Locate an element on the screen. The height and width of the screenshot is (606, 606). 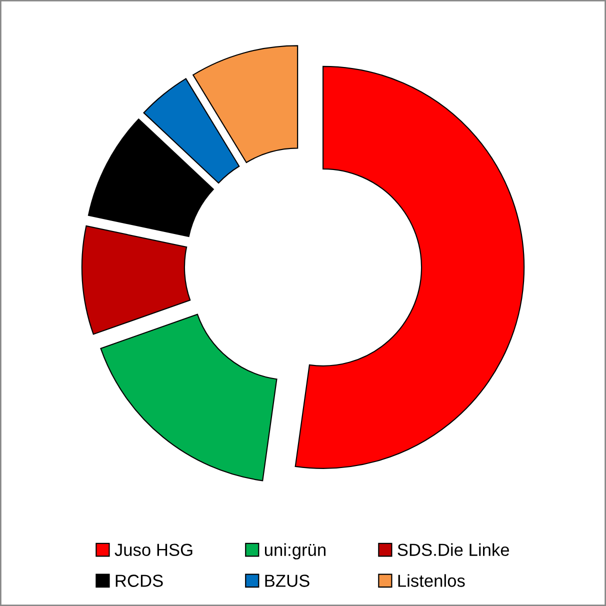
legend-label: SDS.Die Linke is located at coordinates (454, 549).